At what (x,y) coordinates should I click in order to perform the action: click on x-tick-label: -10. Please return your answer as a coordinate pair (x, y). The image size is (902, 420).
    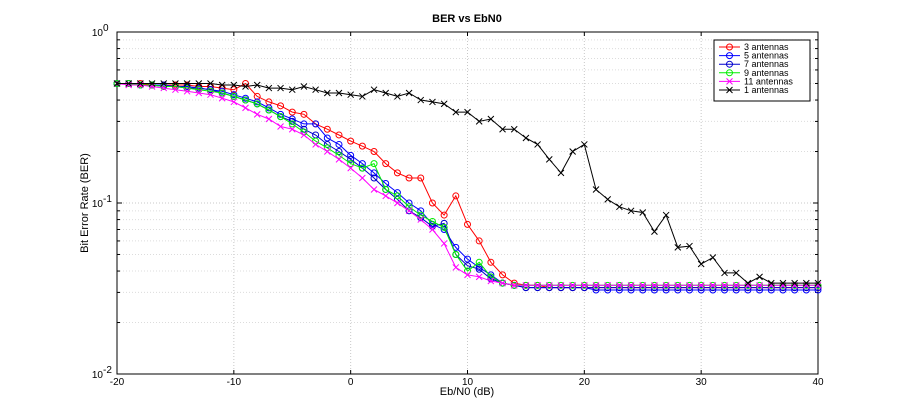
    Looking at the image, I should click on (234, 382).